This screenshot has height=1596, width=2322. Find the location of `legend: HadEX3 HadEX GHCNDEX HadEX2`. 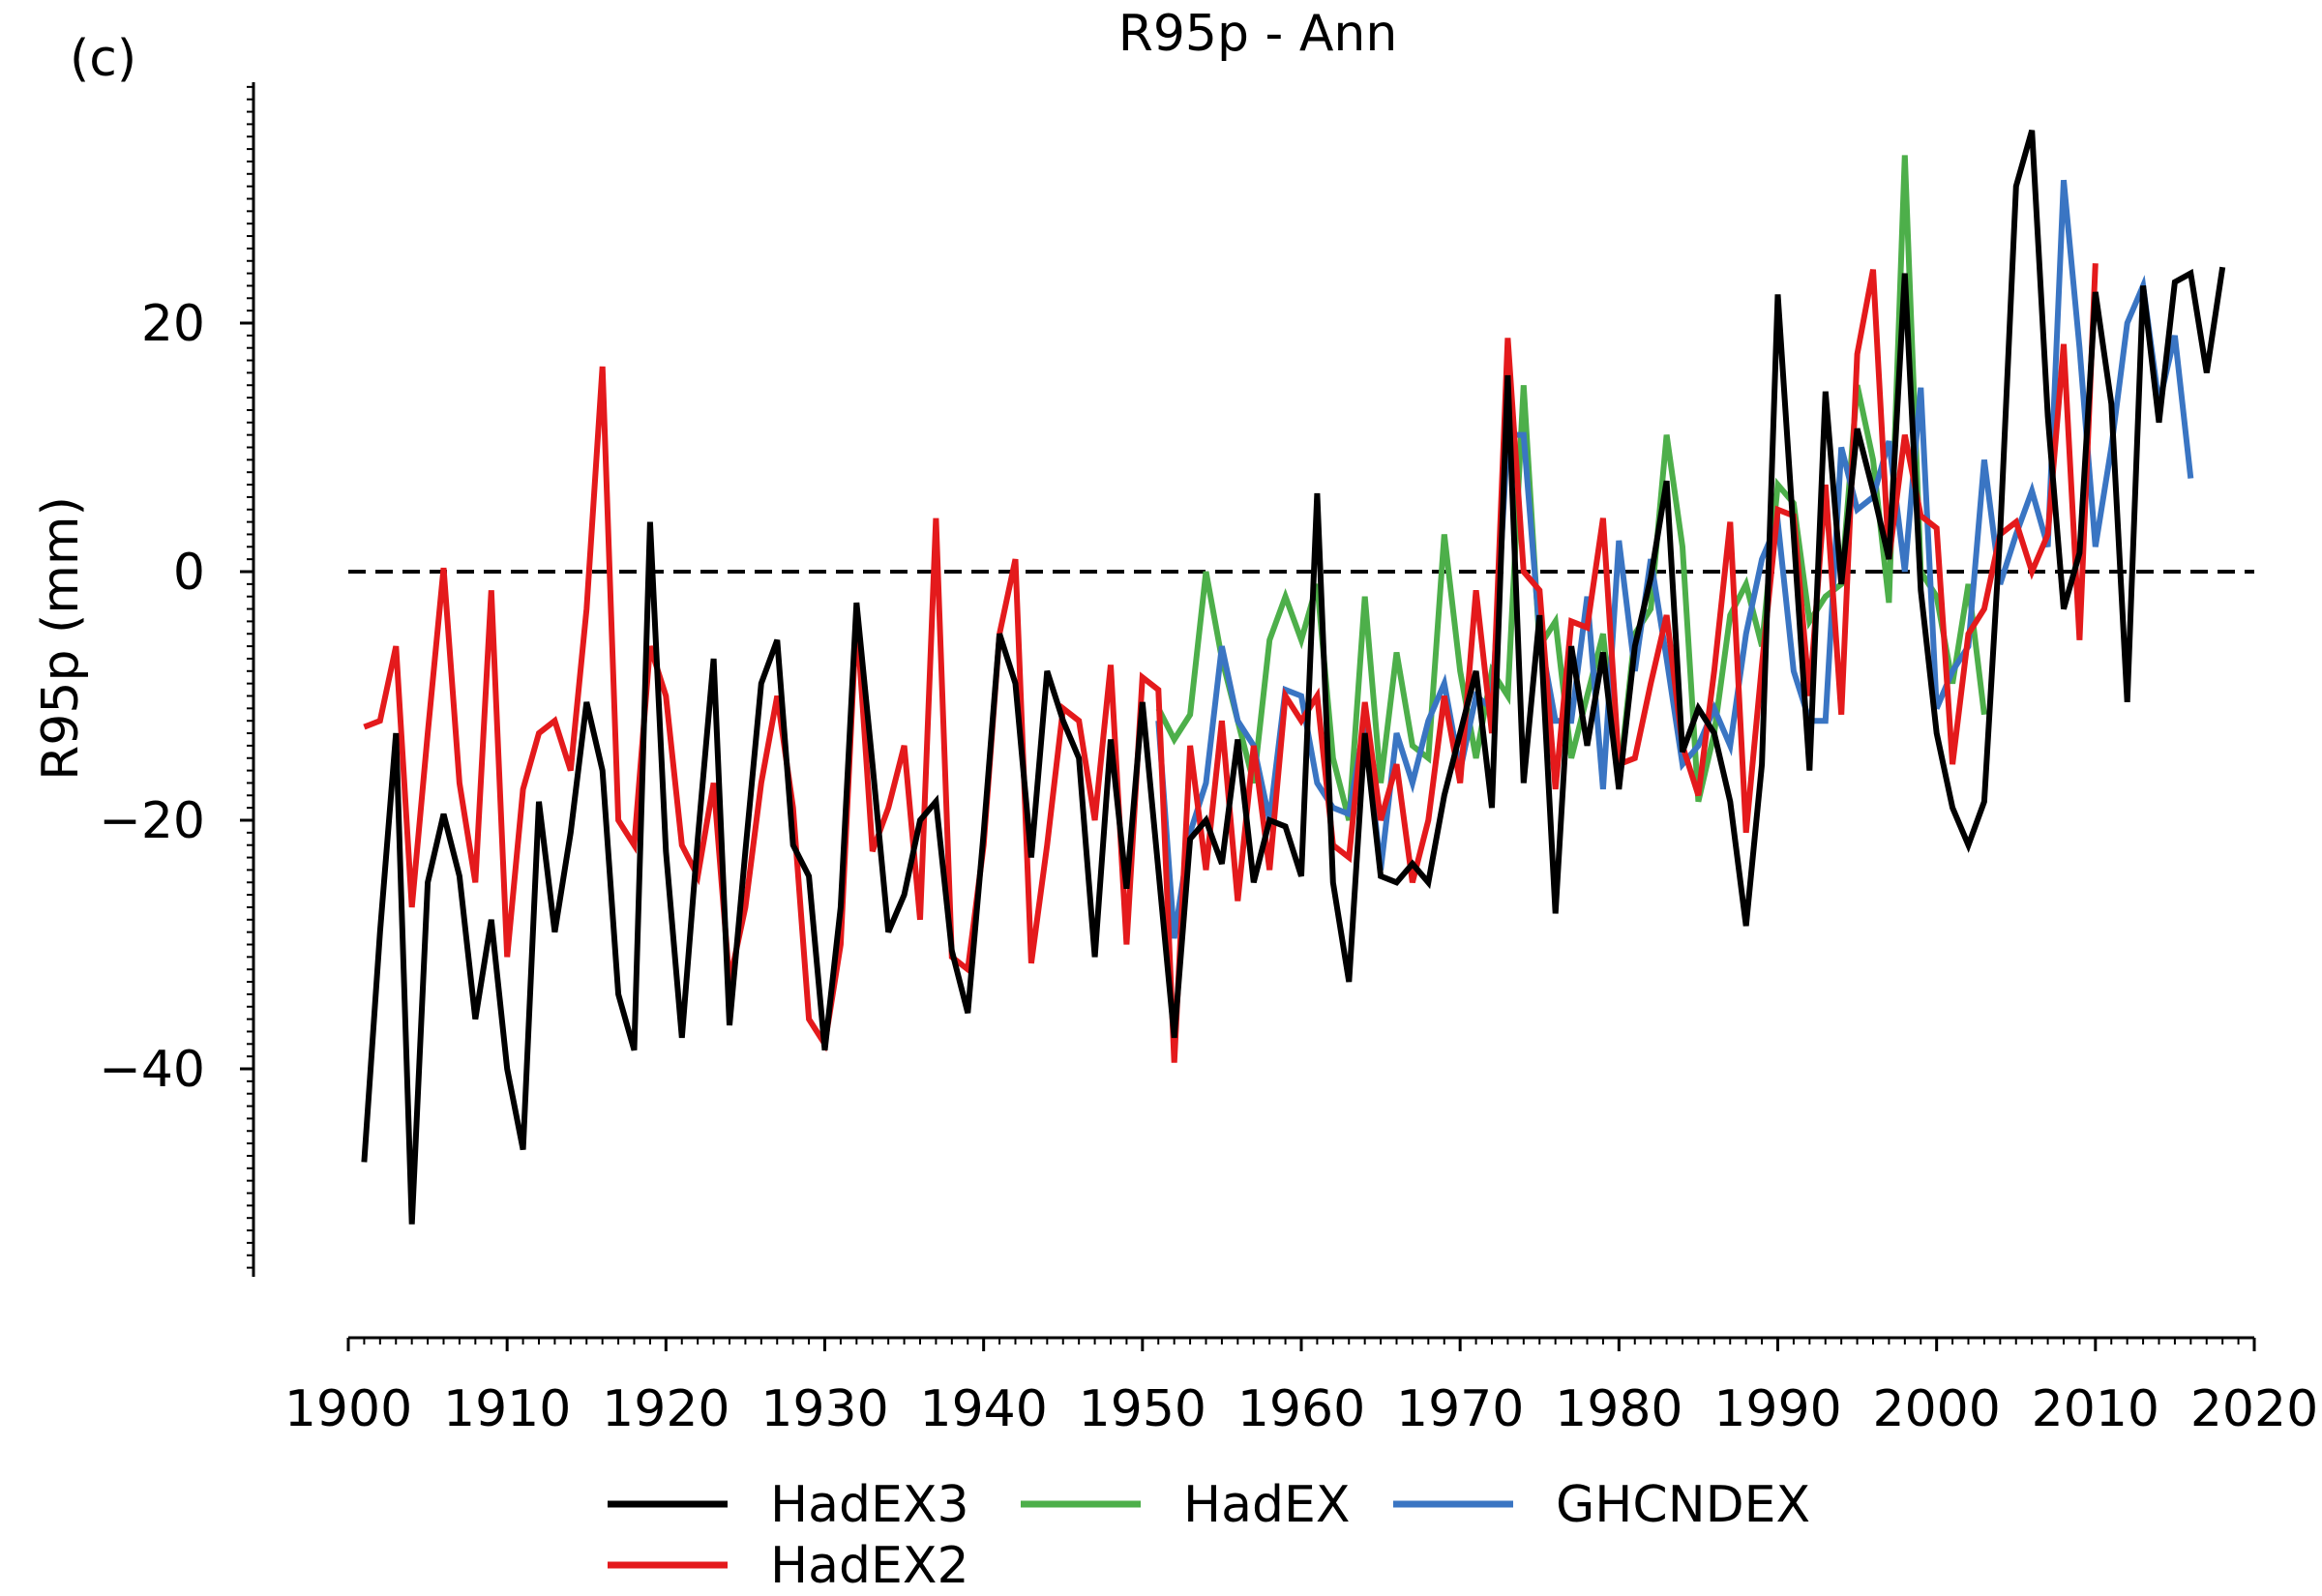

legend: HadEX3 HadEX GHCNDEX HadEX2 is located at coordinates (1209, 1535).